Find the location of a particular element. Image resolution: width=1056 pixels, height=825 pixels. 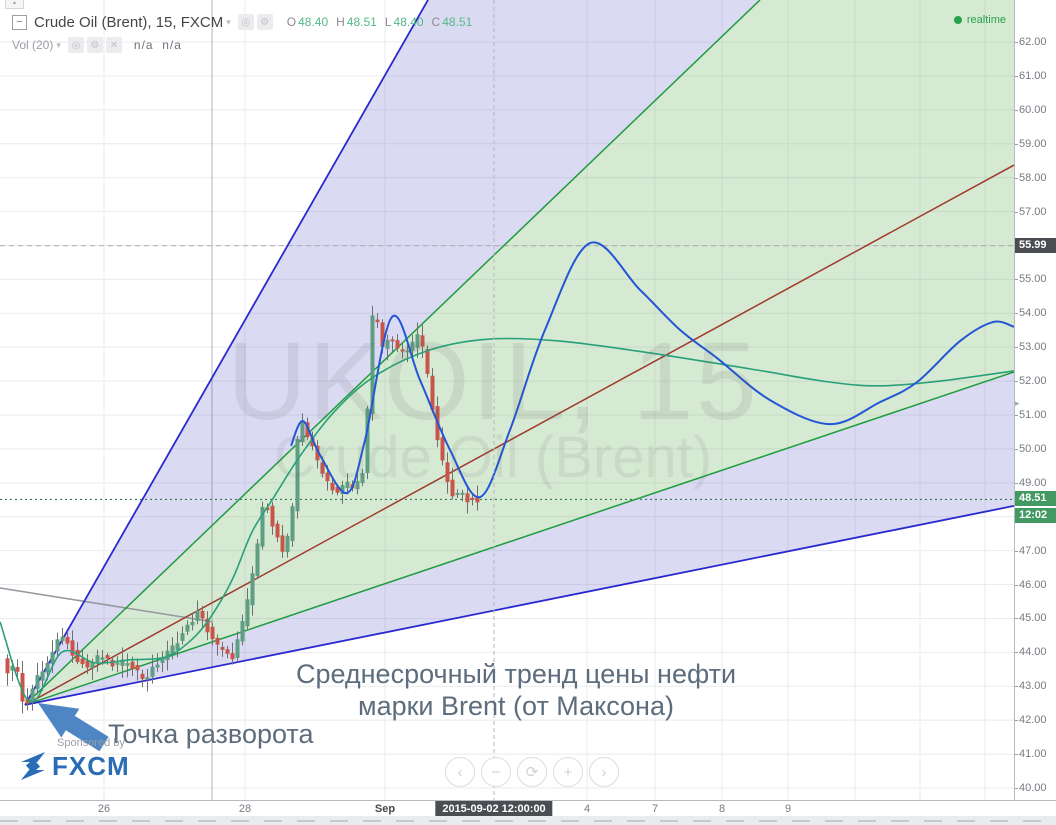

price-tick-label: 53.00 is located at coordinates (1035, 347).